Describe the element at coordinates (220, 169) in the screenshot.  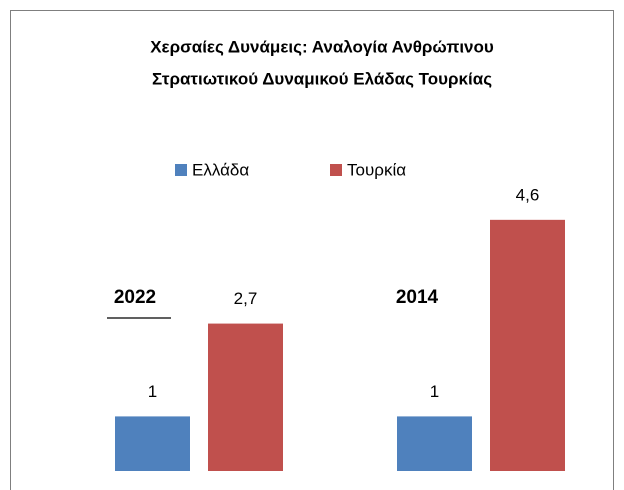
I see `legend-label: Ελλάδα` at that location.